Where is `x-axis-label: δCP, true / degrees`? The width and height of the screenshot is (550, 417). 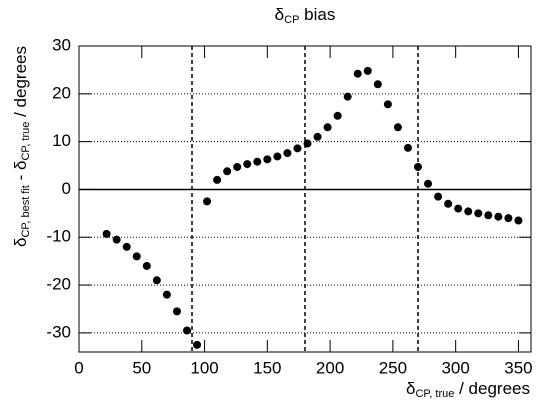 x-axis-label: δCP, true / degrees is located at coordinates (468, 389).